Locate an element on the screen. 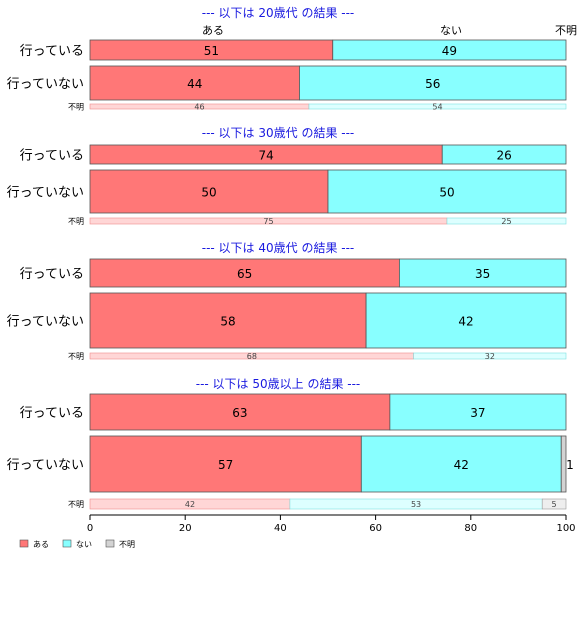 This screenshot has width=580, height=640. panel-title-1: --- 以下は 30歳代 の結果 --- is located at coordinates (278, 133).